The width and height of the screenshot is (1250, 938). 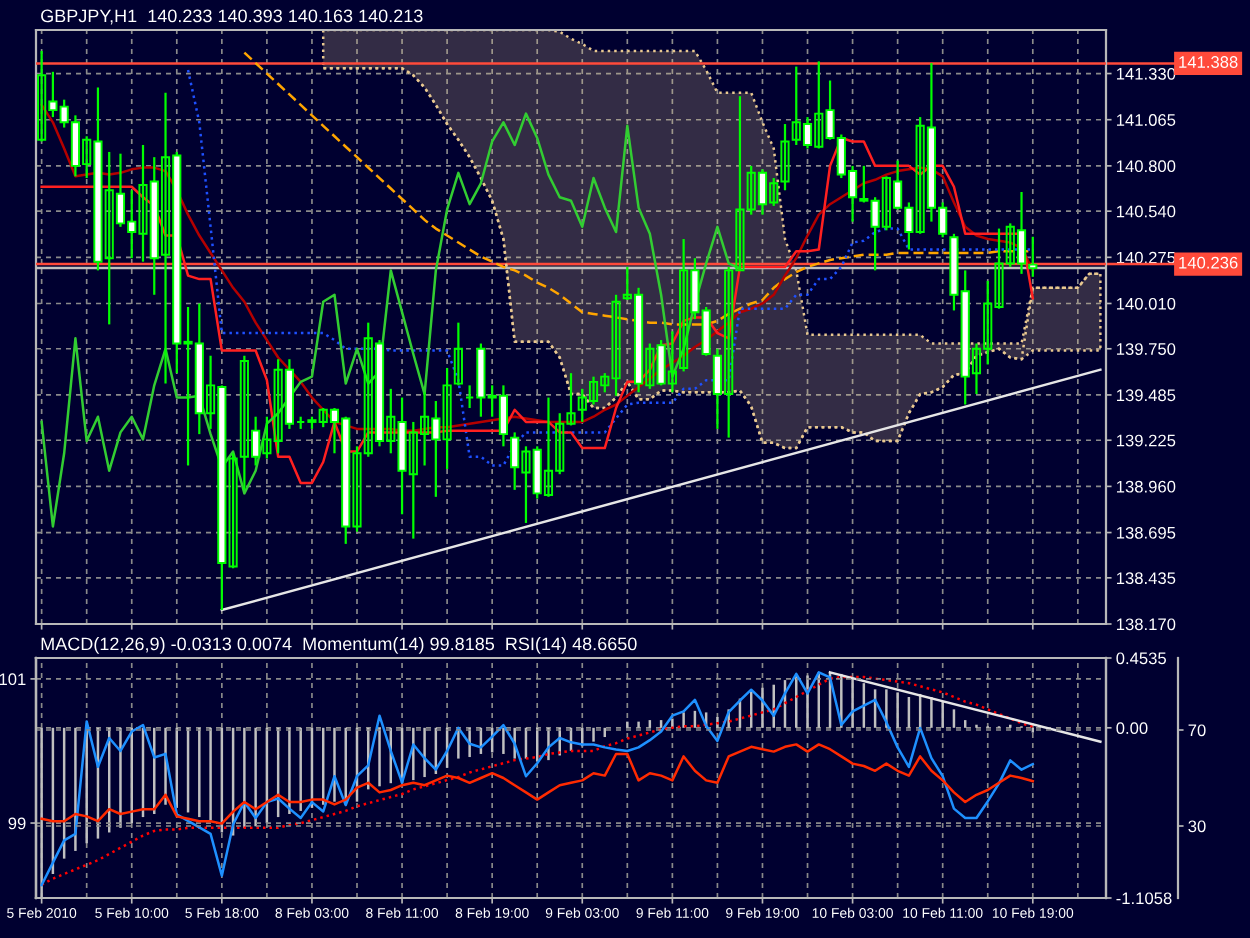 I want to click on y2-tick-label: 101, so click(x=13, y=679).